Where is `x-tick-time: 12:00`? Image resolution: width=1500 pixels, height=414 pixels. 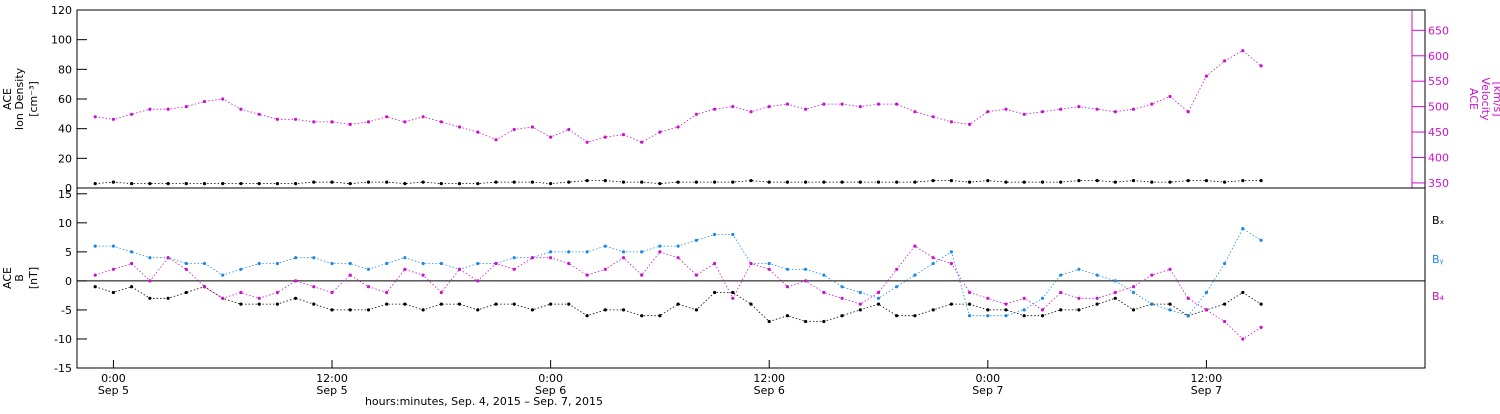
x-tick-time: 12:00 is located at coordinates (769, 378).